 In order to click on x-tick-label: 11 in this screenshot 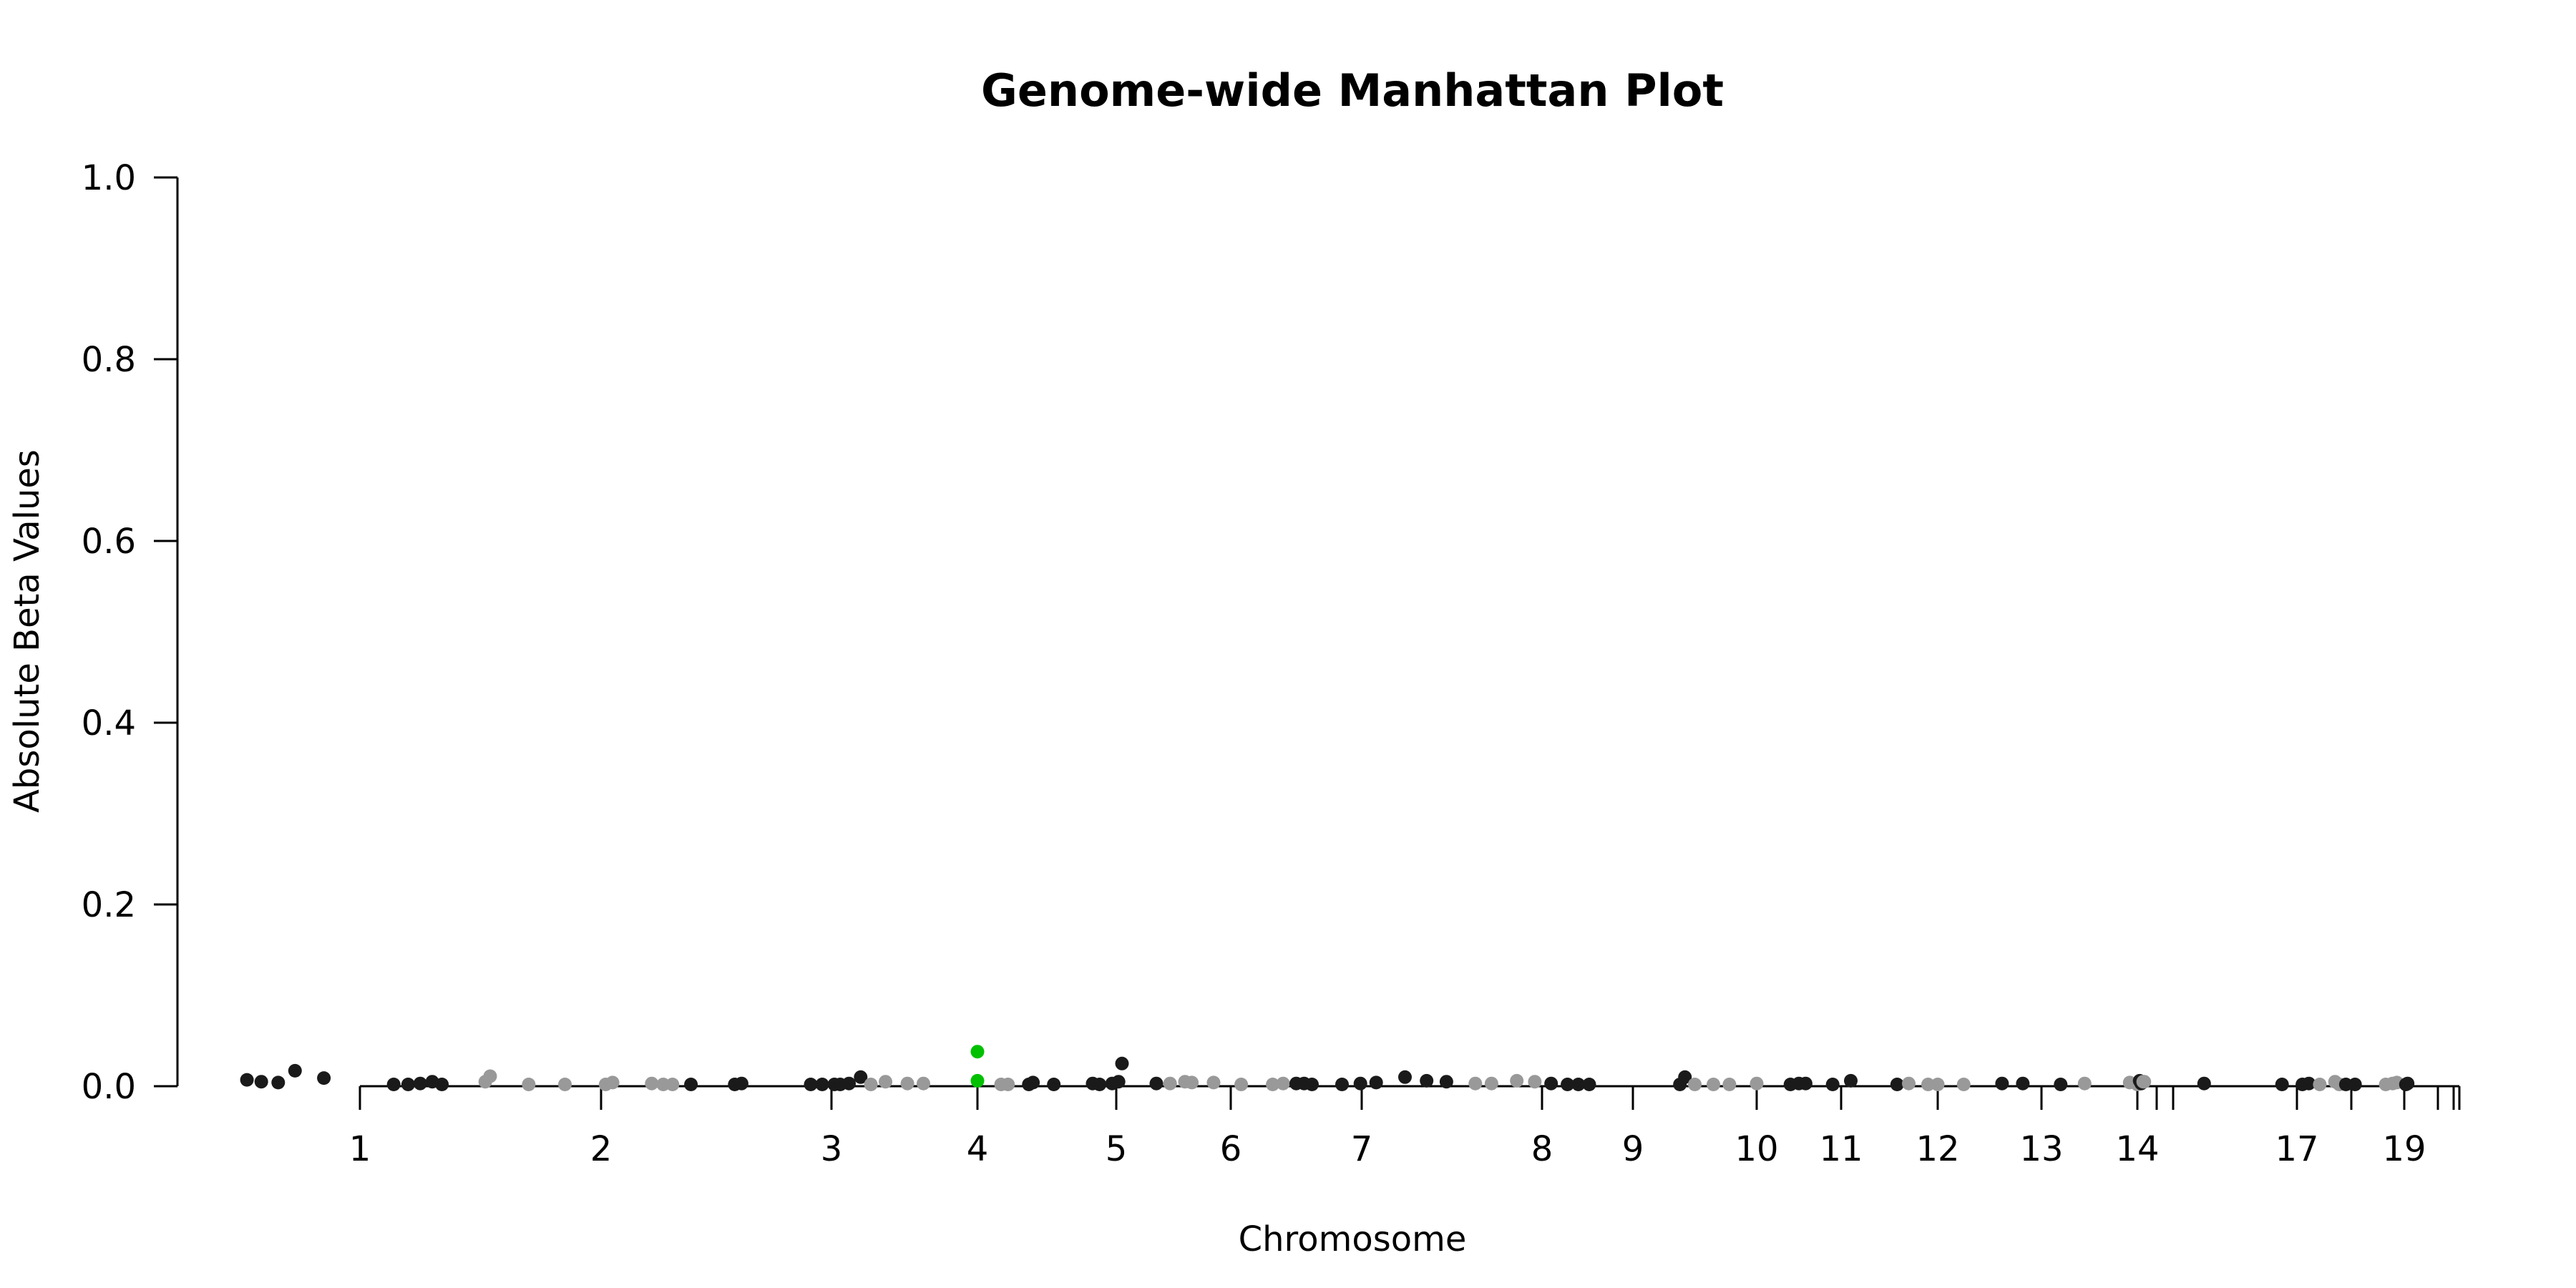, I will do `click(1841, 1149)`.